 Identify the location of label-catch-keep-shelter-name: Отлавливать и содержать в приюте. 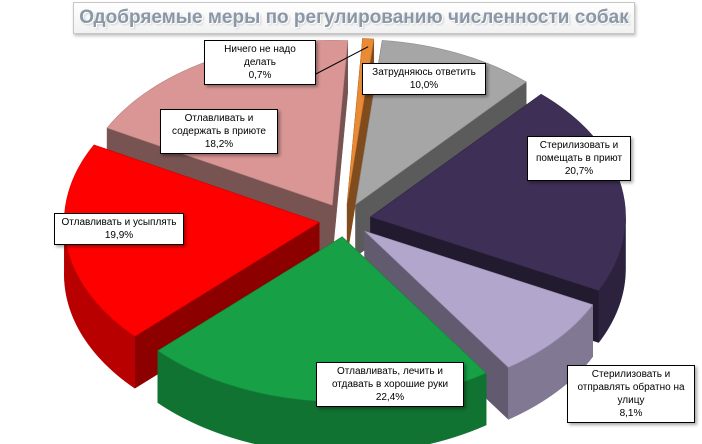
(219, 125).